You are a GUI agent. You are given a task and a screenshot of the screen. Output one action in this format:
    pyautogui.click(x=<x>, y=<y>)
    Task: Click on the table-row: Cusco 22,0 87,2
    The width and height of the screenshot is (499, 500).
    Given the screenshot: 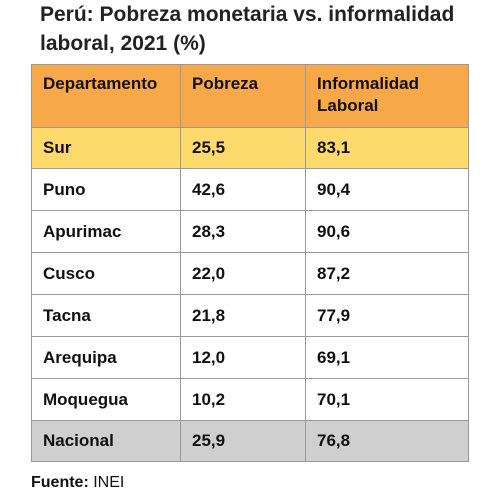 What is the action you would take?
    pyautogui.click(x=250, y=273)
    